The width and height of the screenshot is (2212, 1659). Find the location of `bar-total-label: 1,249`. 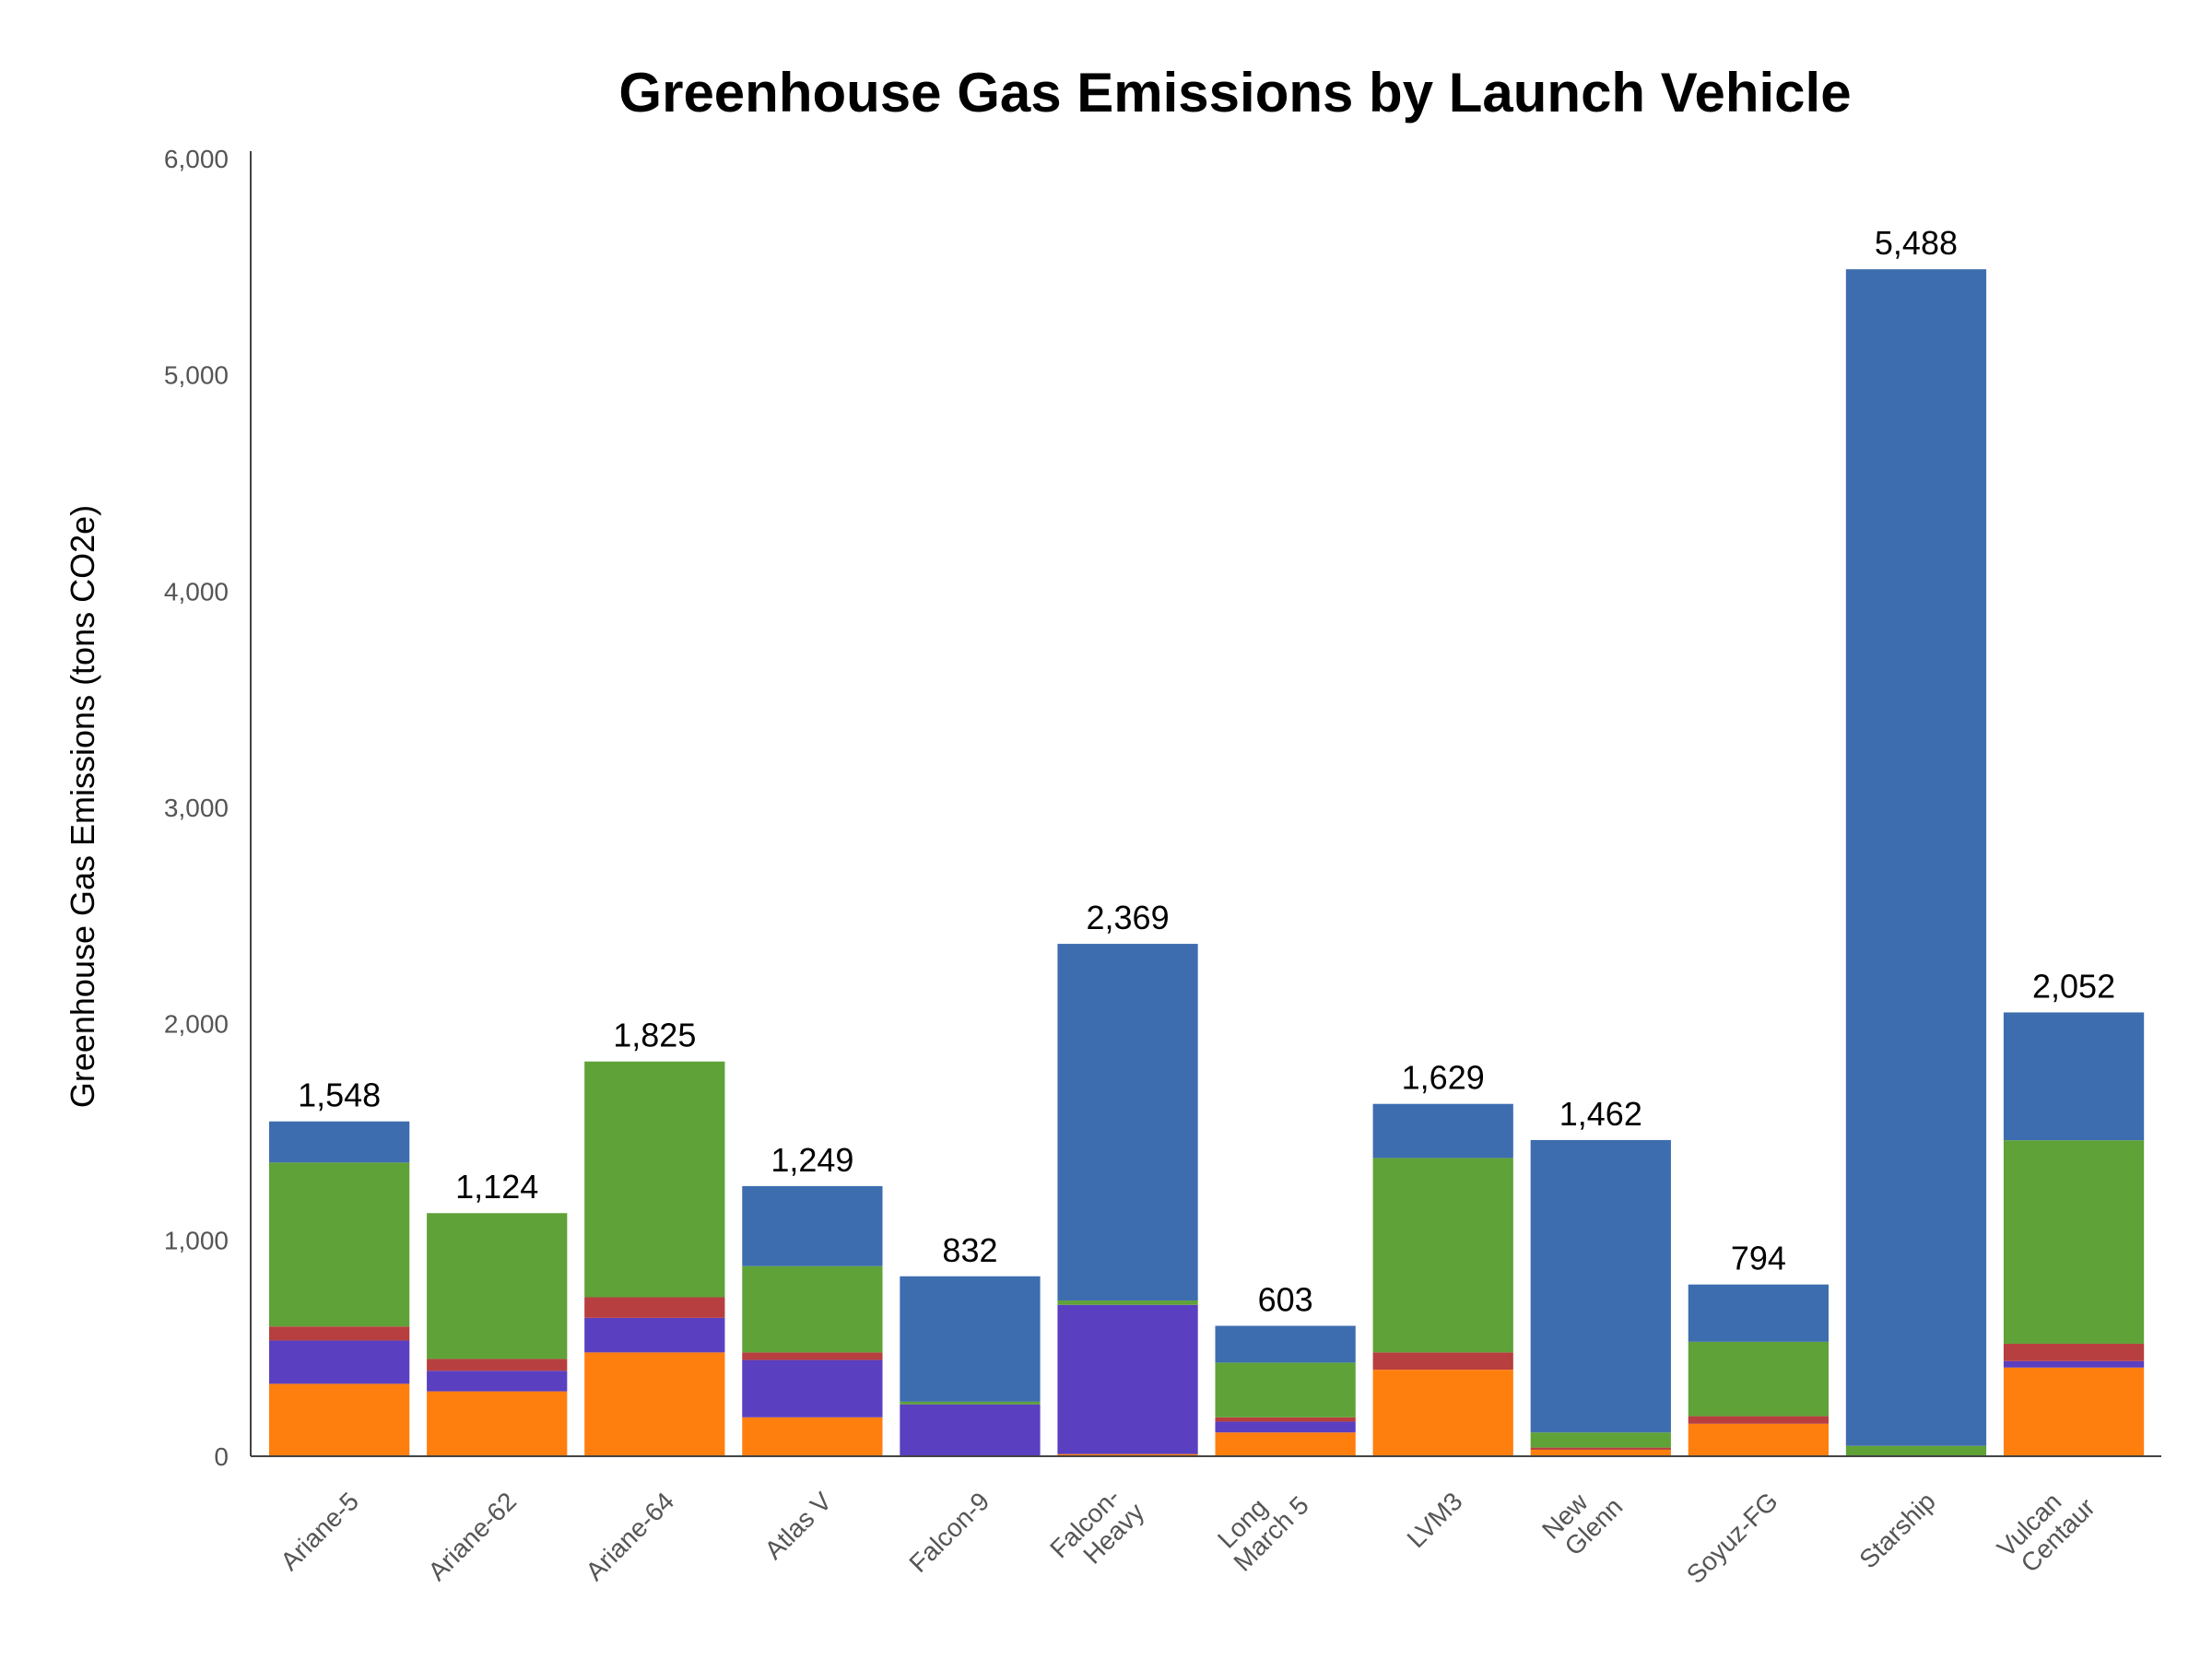

bar-total-label: 1,249 is located at coordinates (812, 1160).